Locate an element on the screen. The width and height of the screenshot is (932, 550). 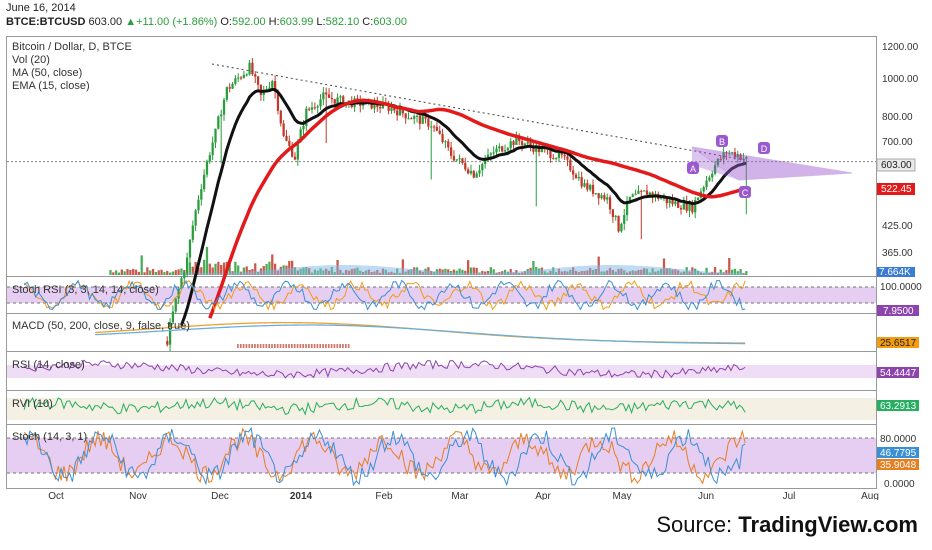
time-tick: Dec is located at coordinates (220, 495).